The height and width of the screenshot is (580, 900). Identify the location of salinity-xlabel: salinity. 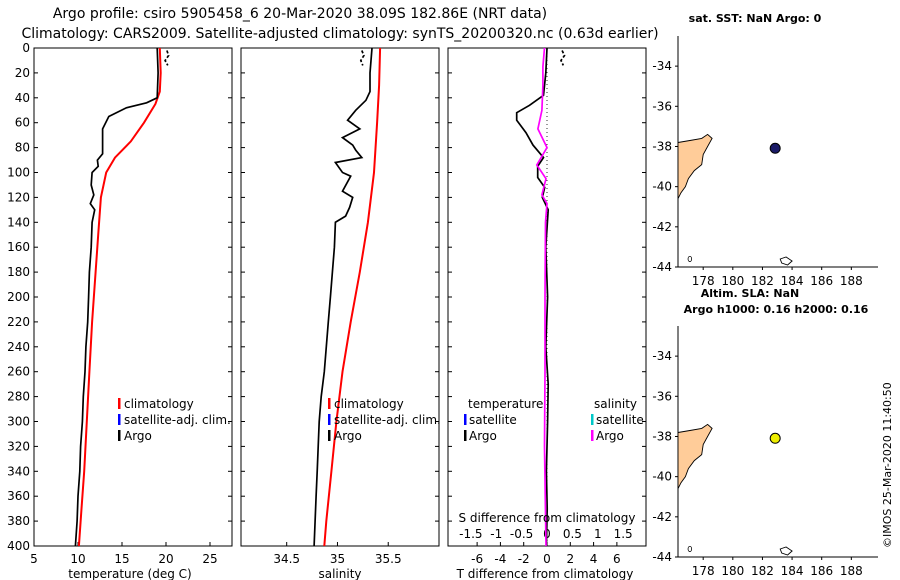
(339, 573).